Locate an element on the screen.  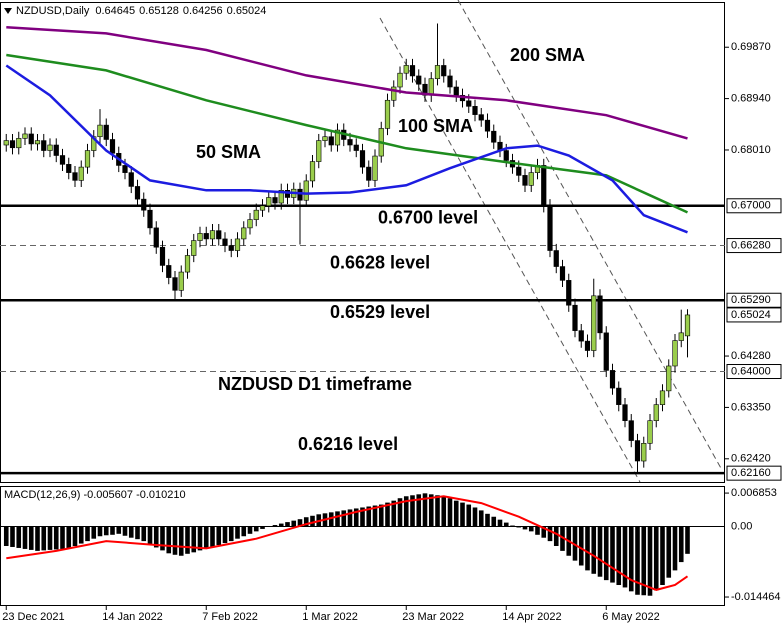
level-label: 0.67000 is located at coordinates (751, 206).